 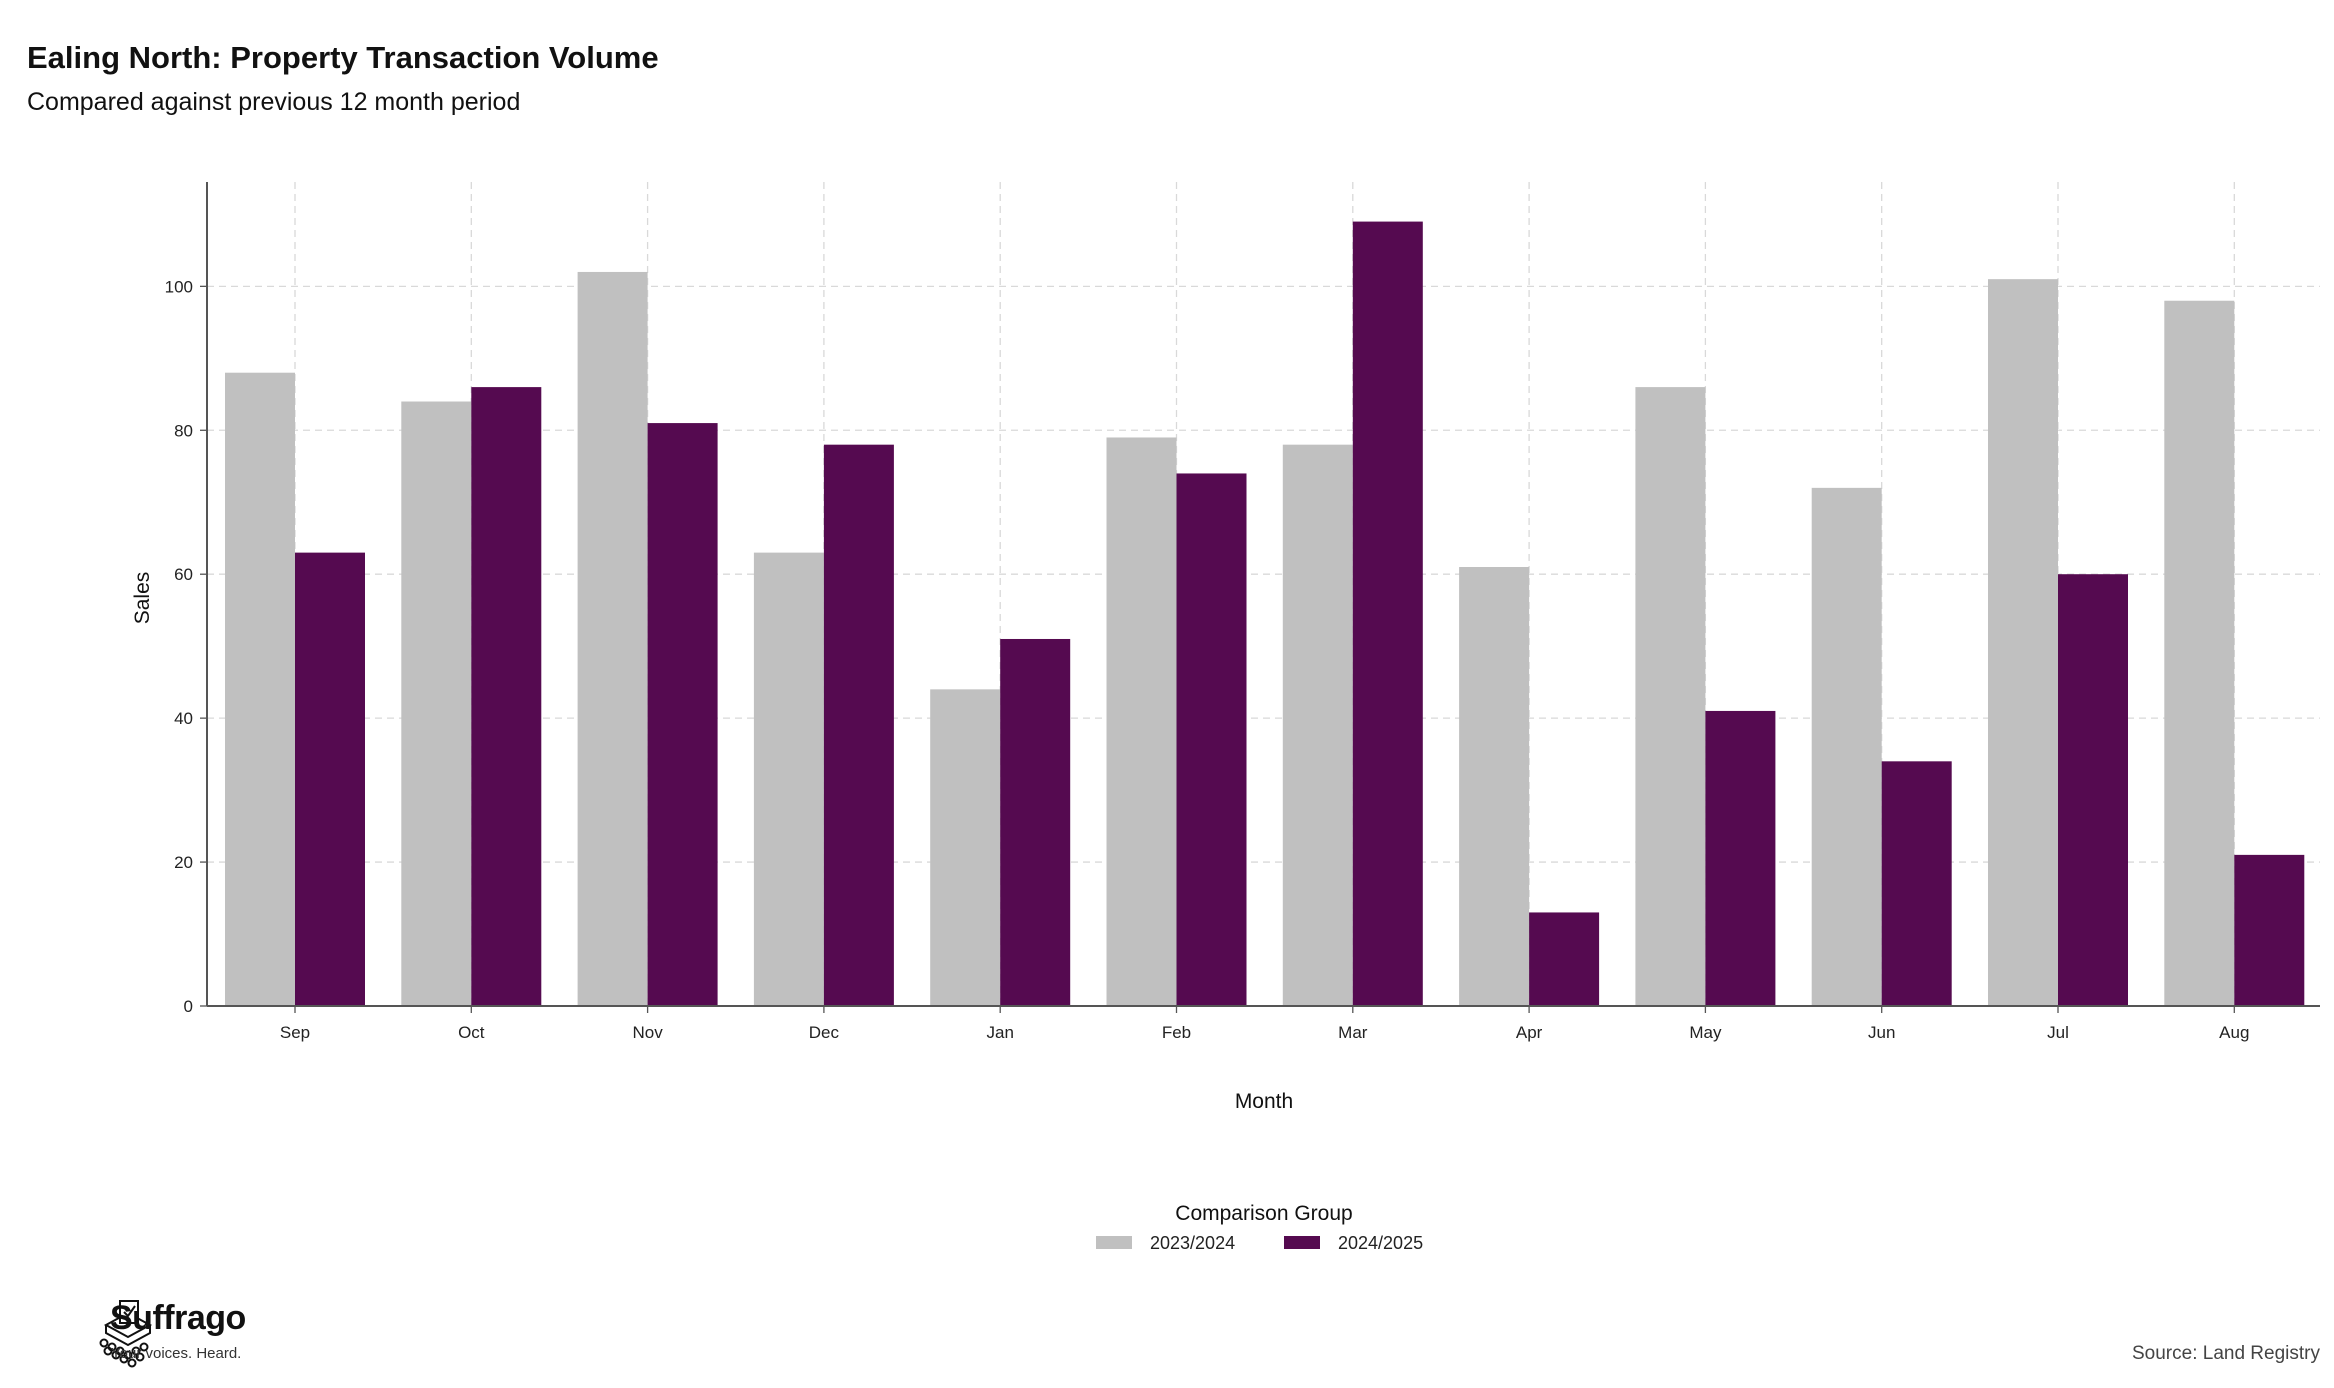 What do you see at coordinates (183, 862) in the screenshot?
I see `y-tick-label-20: 20` at bounding box center [183, 862].